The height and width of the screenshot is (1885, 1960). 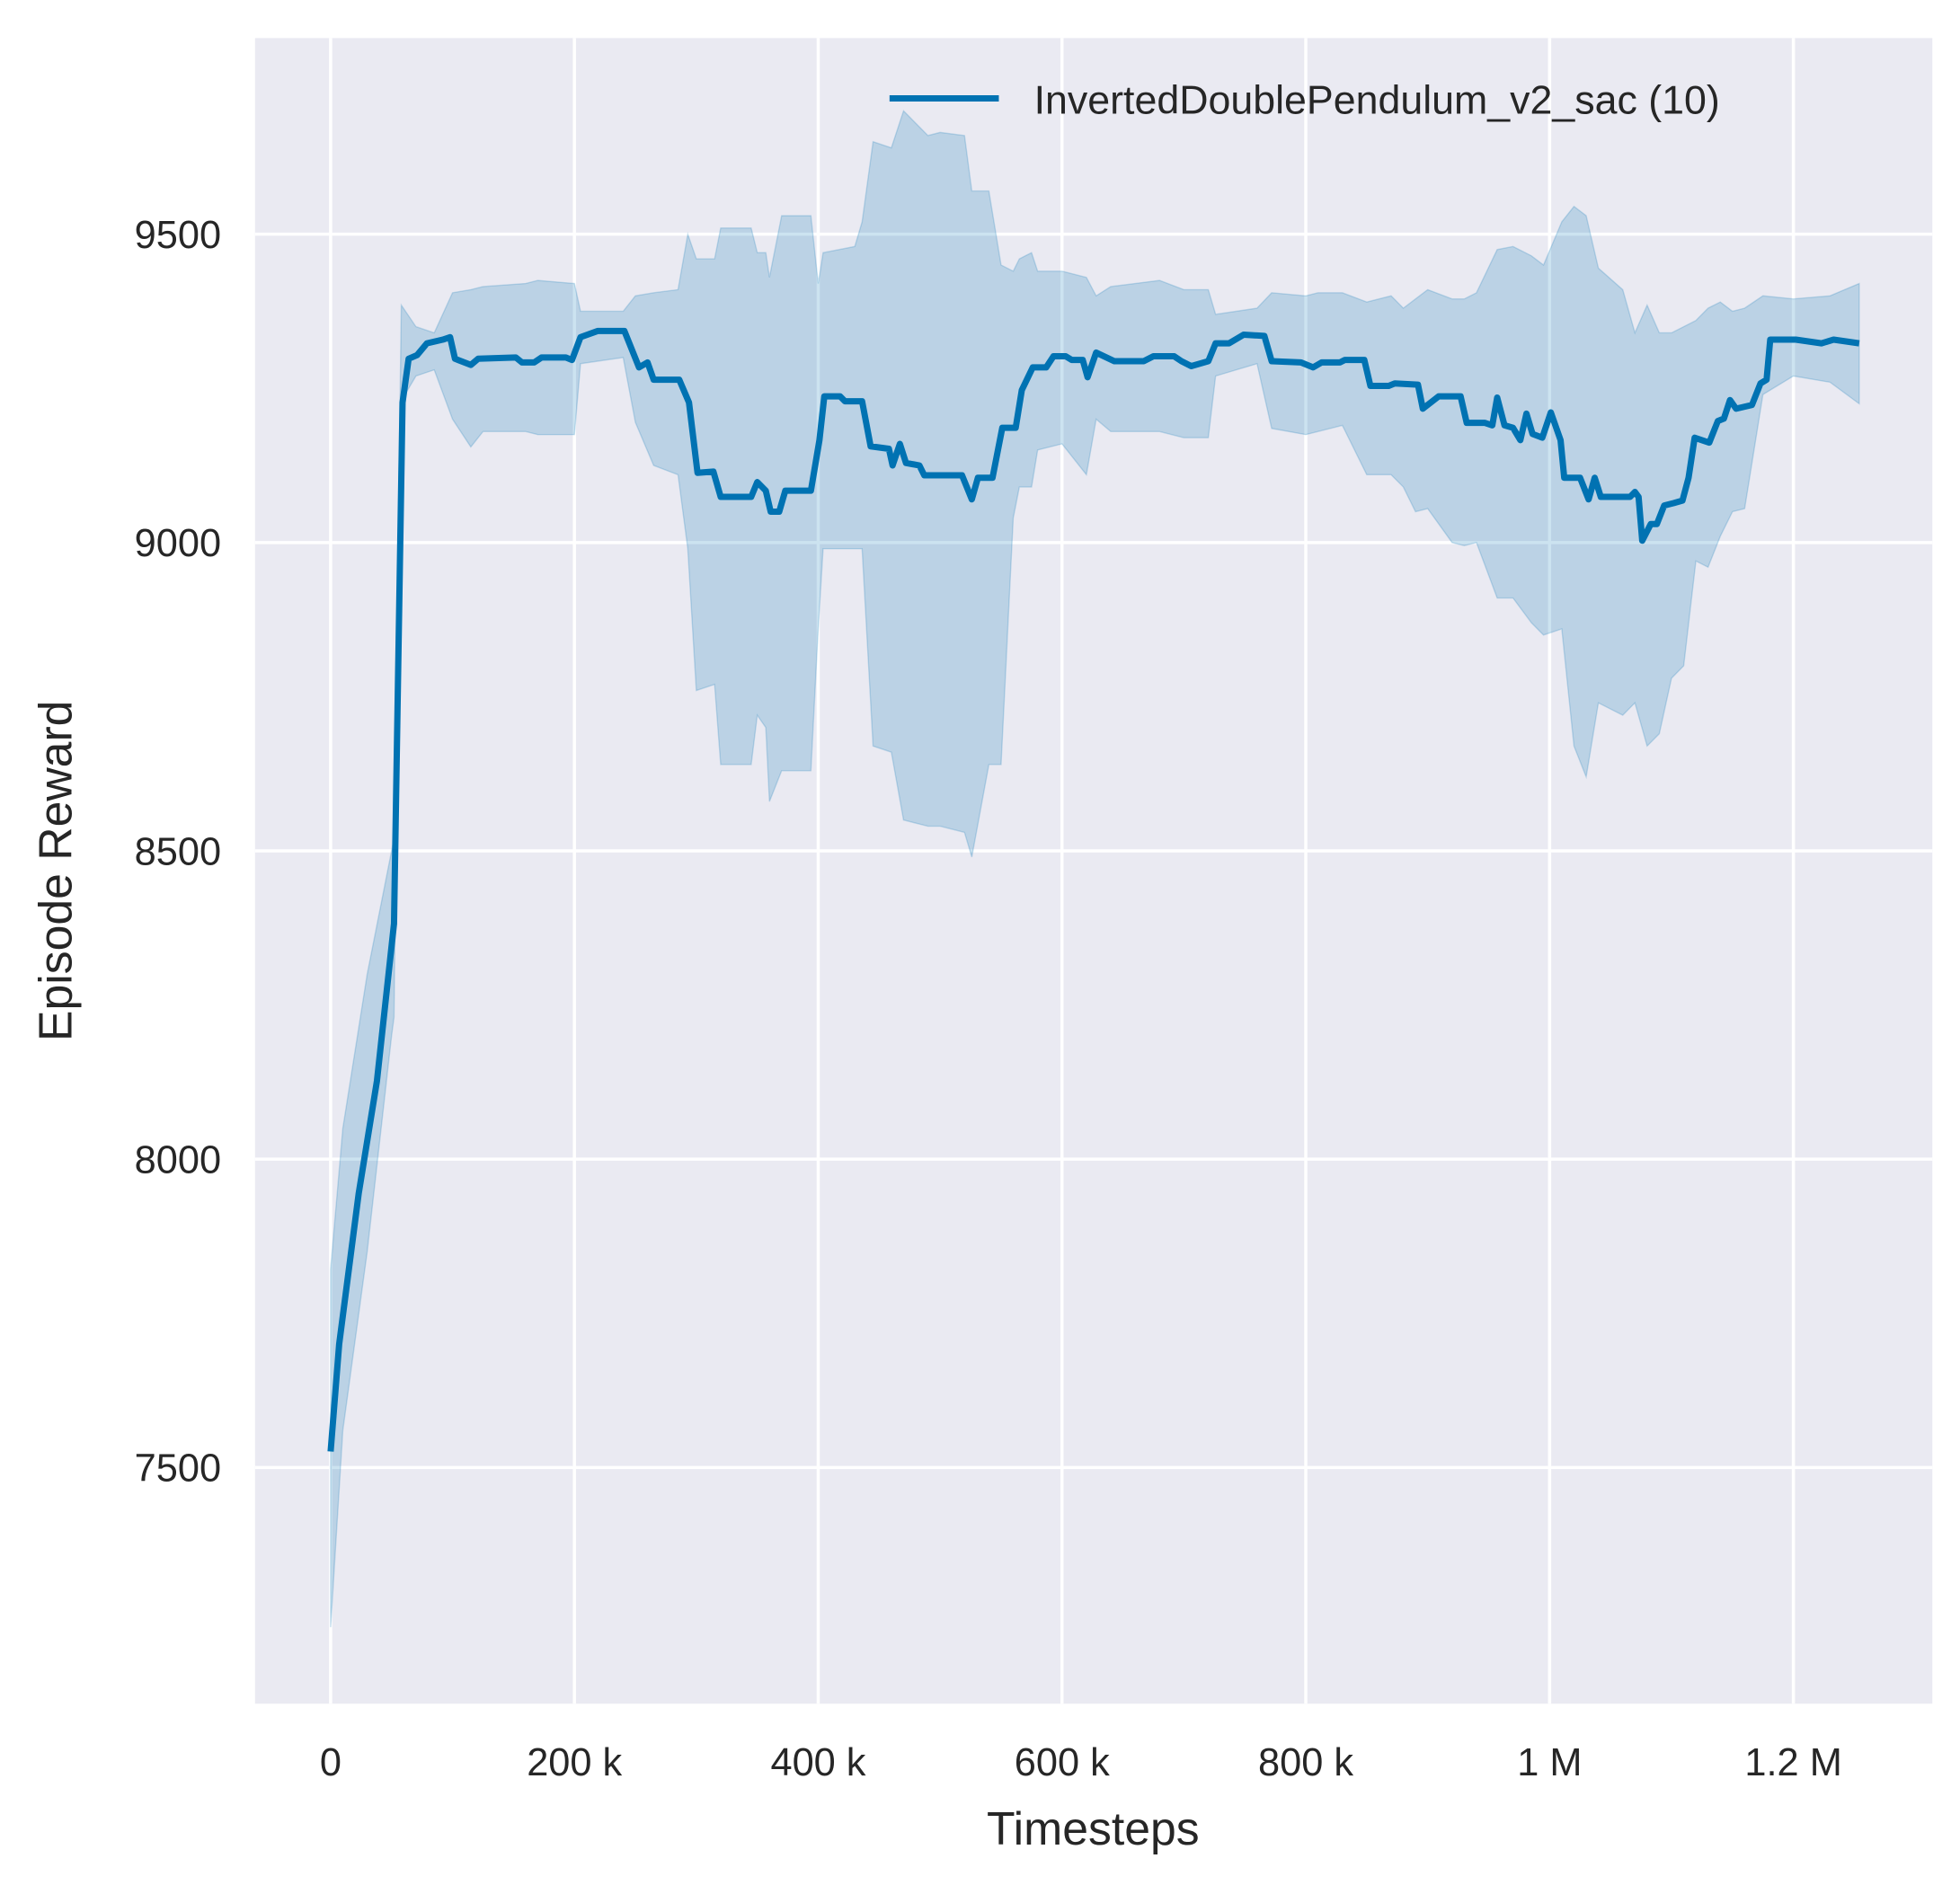 I want to click on legend-label: InvertedDoublePendulum_v2_sac (10), so click(x=1377, y=100).